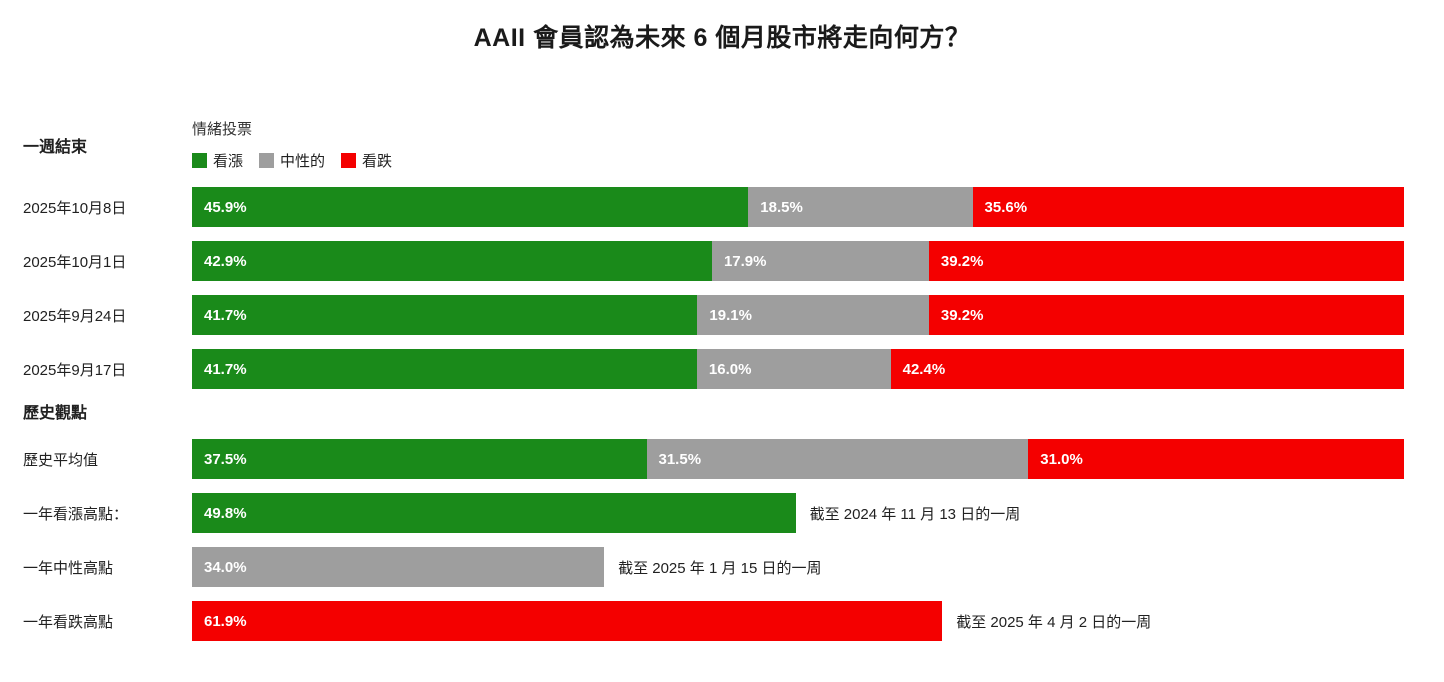 This screenshot has width=1444, height=682. I want to click on bar-track: 61.9% 截至 2025 年 4 月 2 日的一周, so click(798, 621).